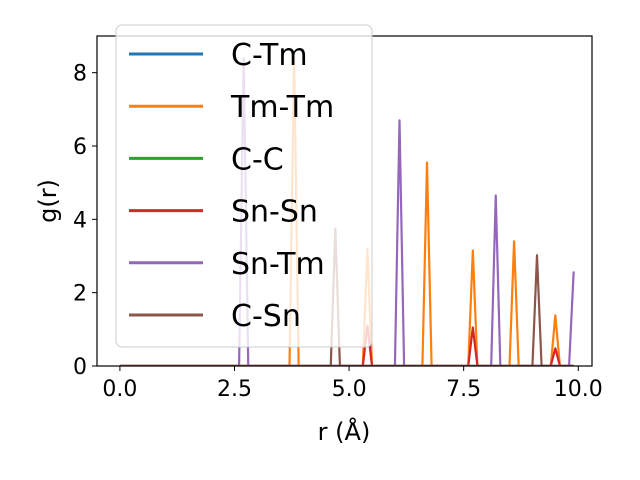  What do you see at coordinates (344, 431) in the screenshot?
I see `x-axis-title: r (Å)` at bounding box center [344, 431].